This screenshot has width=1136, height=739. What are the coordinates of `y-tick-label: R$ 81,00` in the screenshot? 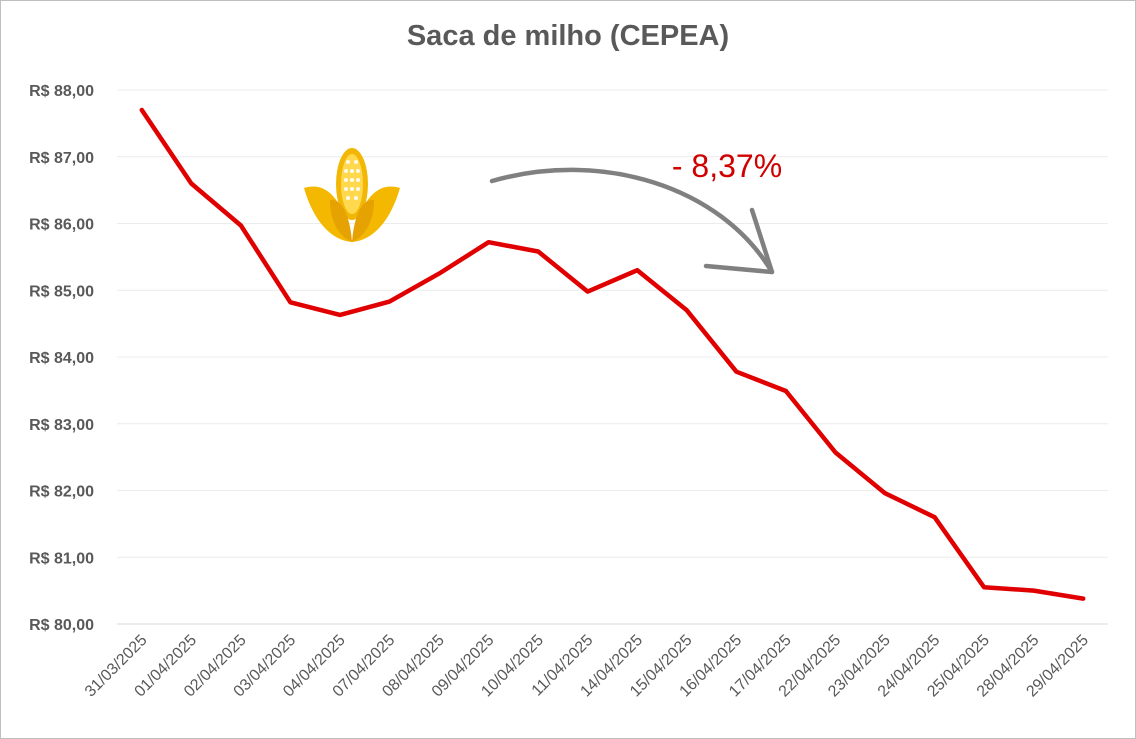 It's located at (61, 558).